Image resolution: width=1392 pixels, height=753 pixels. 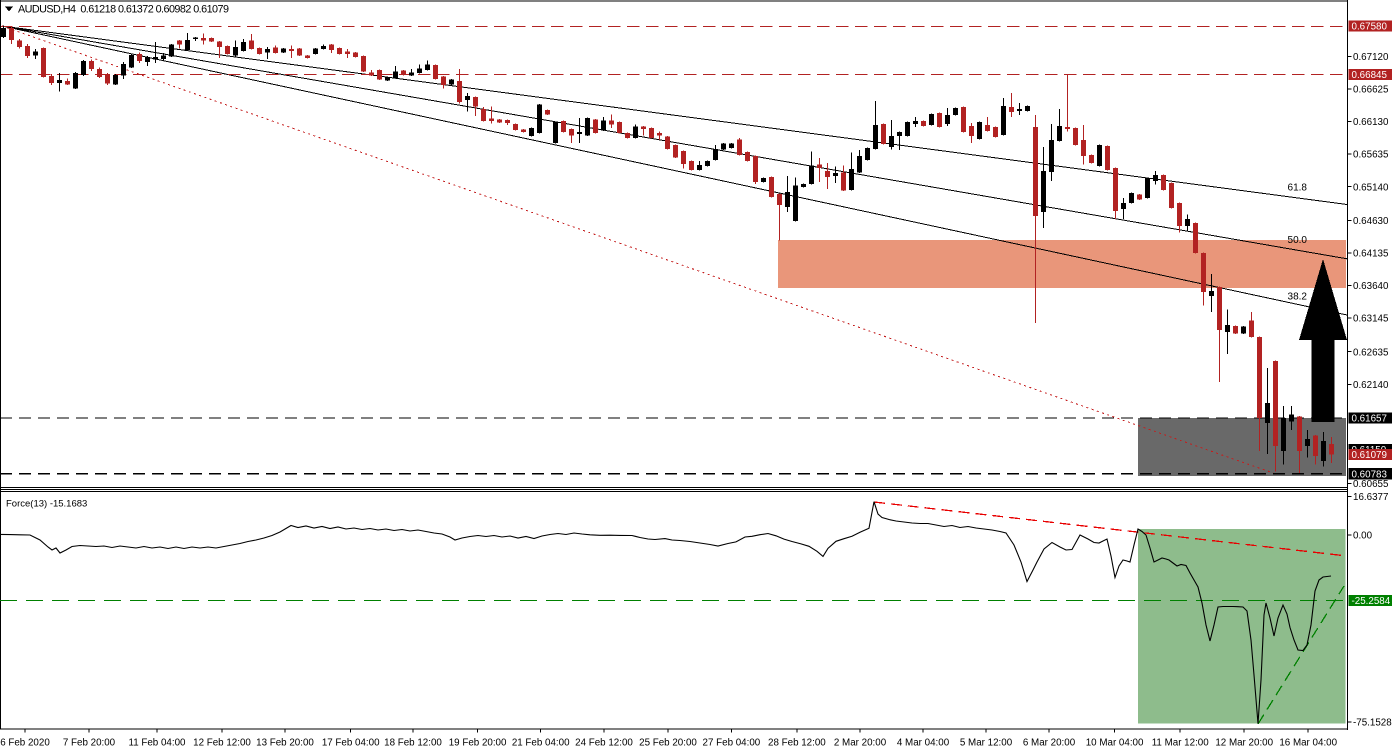 I want to click on svg-text: 0.61079, so click(x=1369, y=455).